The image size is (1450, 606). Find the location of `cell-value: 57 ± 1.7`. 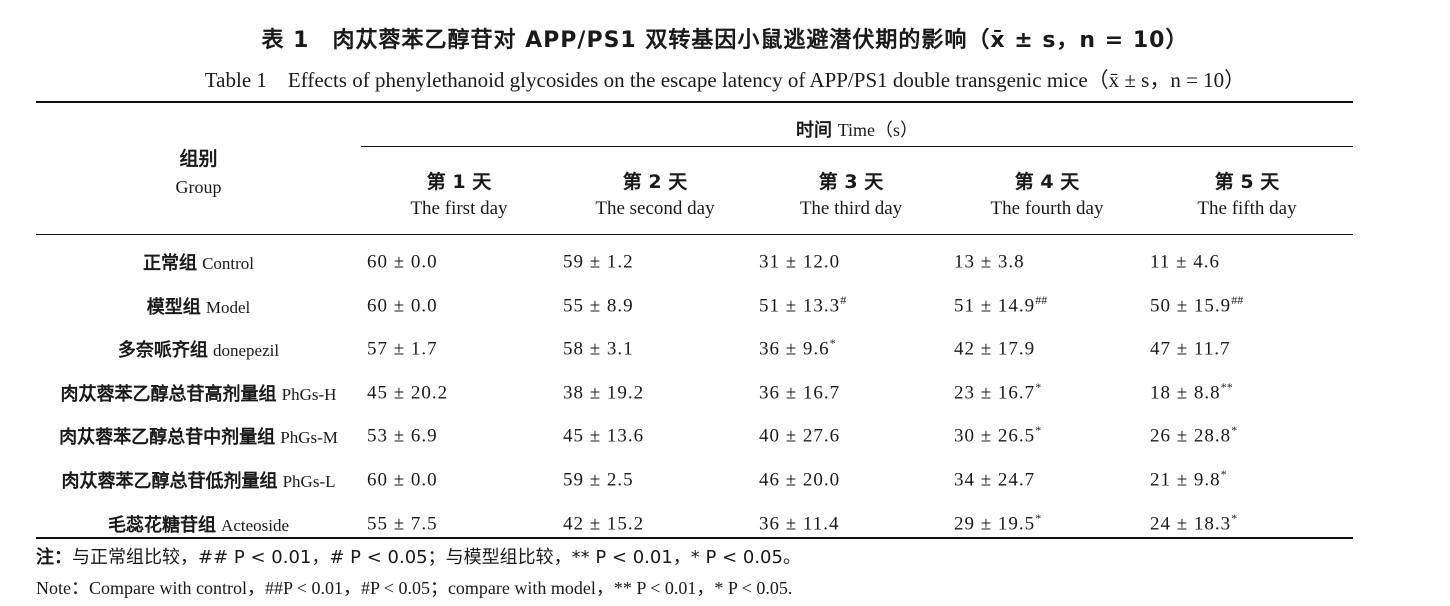

cell-value: 57 ± 1.7 is located at coordinates (402, 348).